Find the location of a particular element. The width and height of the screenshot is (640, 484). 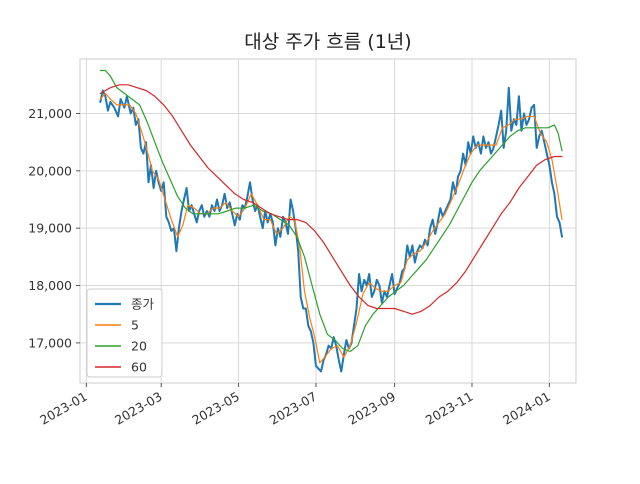

legend-label: 60 is located at coordinates (139, 367).